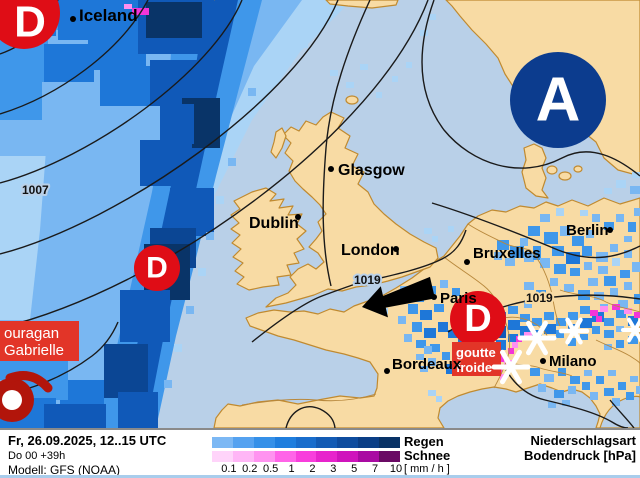 The image size is (640, 478). I want to click on svg-text: A, so click(558, 100).